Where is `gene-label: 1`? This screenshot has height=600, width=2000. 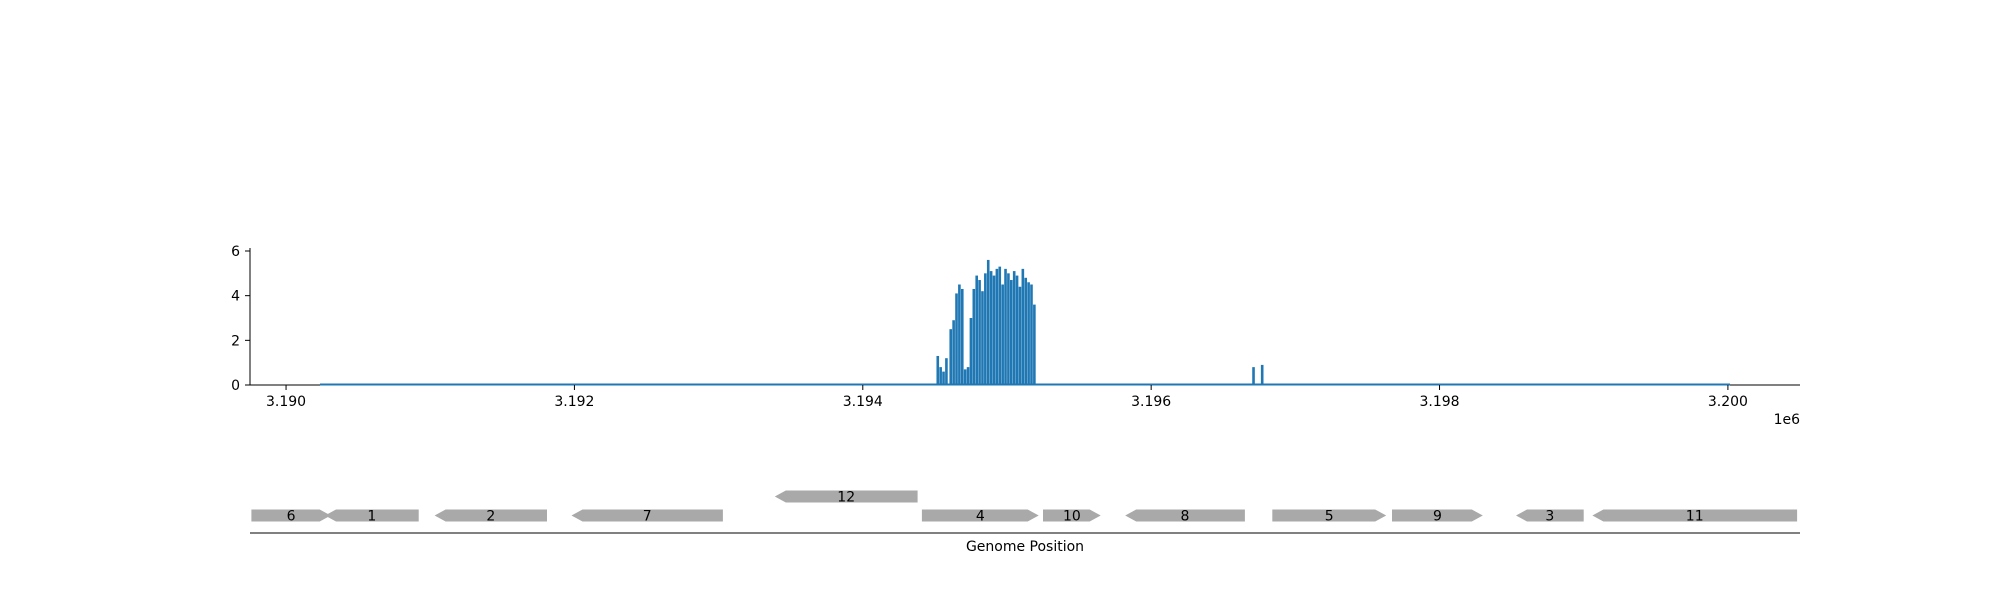
gene-label: 1 is located at coordinates (371, 517).